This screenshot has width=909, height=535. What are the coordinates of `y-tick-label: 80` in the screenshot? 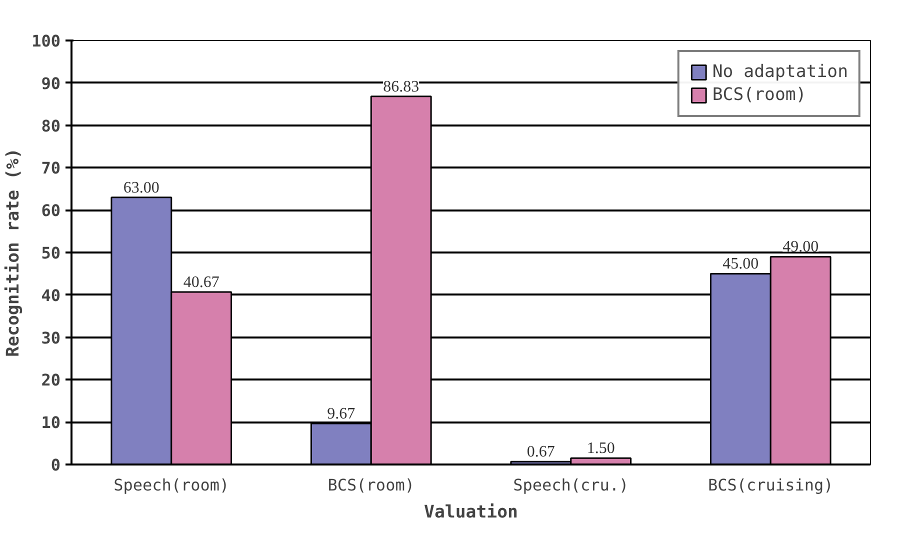 It's located at (50, 126).